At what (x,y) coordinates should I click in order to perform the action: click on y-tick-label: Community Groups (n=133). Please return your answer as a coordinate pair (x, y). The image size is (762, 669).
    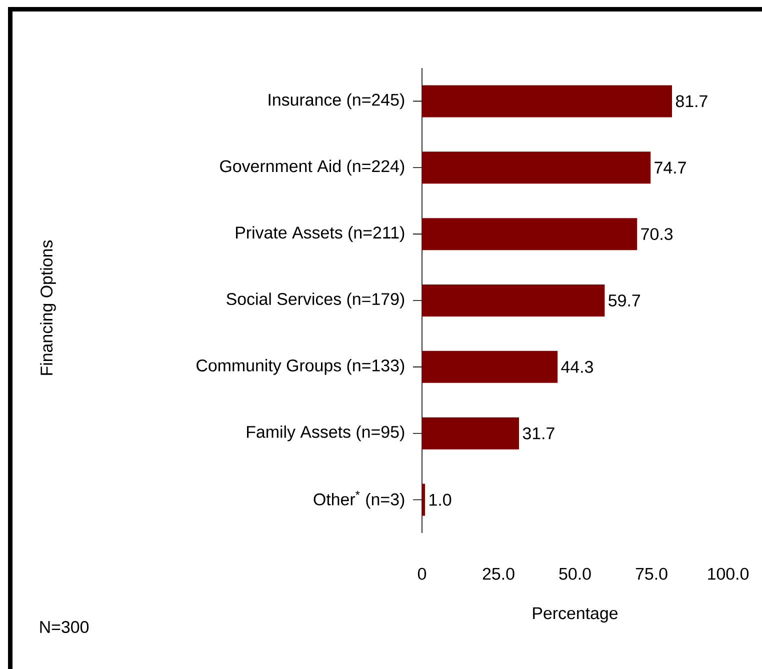
    Looking at the image, I should click on (300, 367).